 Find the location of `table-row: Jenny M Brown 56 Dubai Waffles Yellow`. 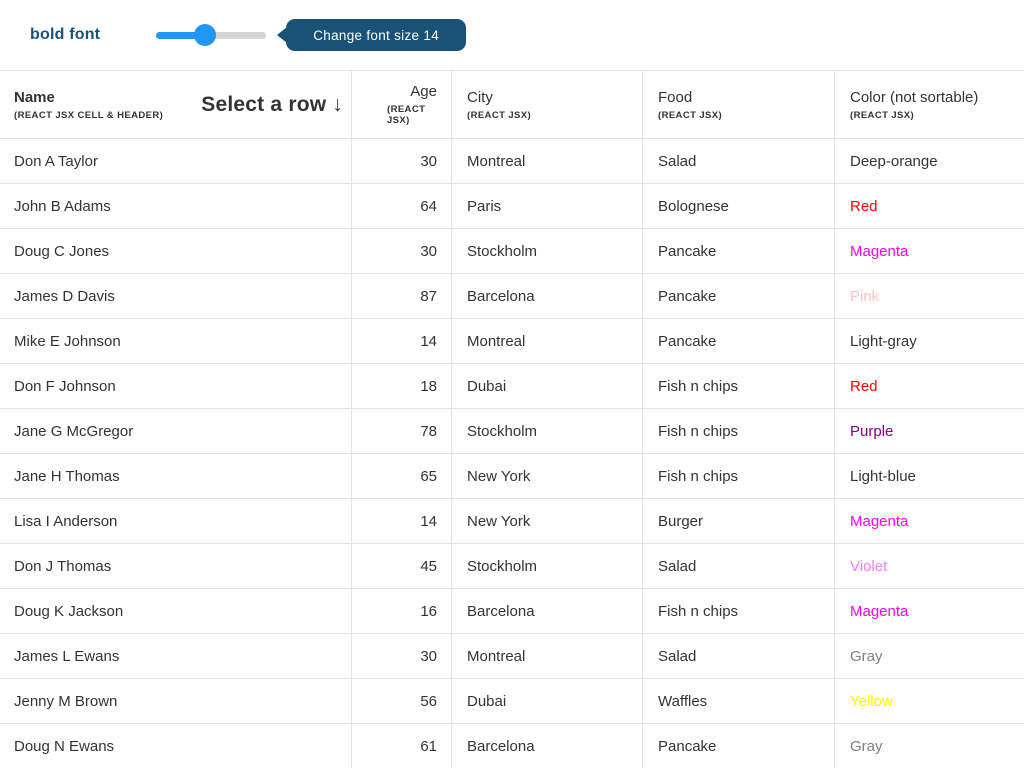

table-row: Jenny M Brown 56 Dubai Waffles Yellow is located at coordinates (512, 701).